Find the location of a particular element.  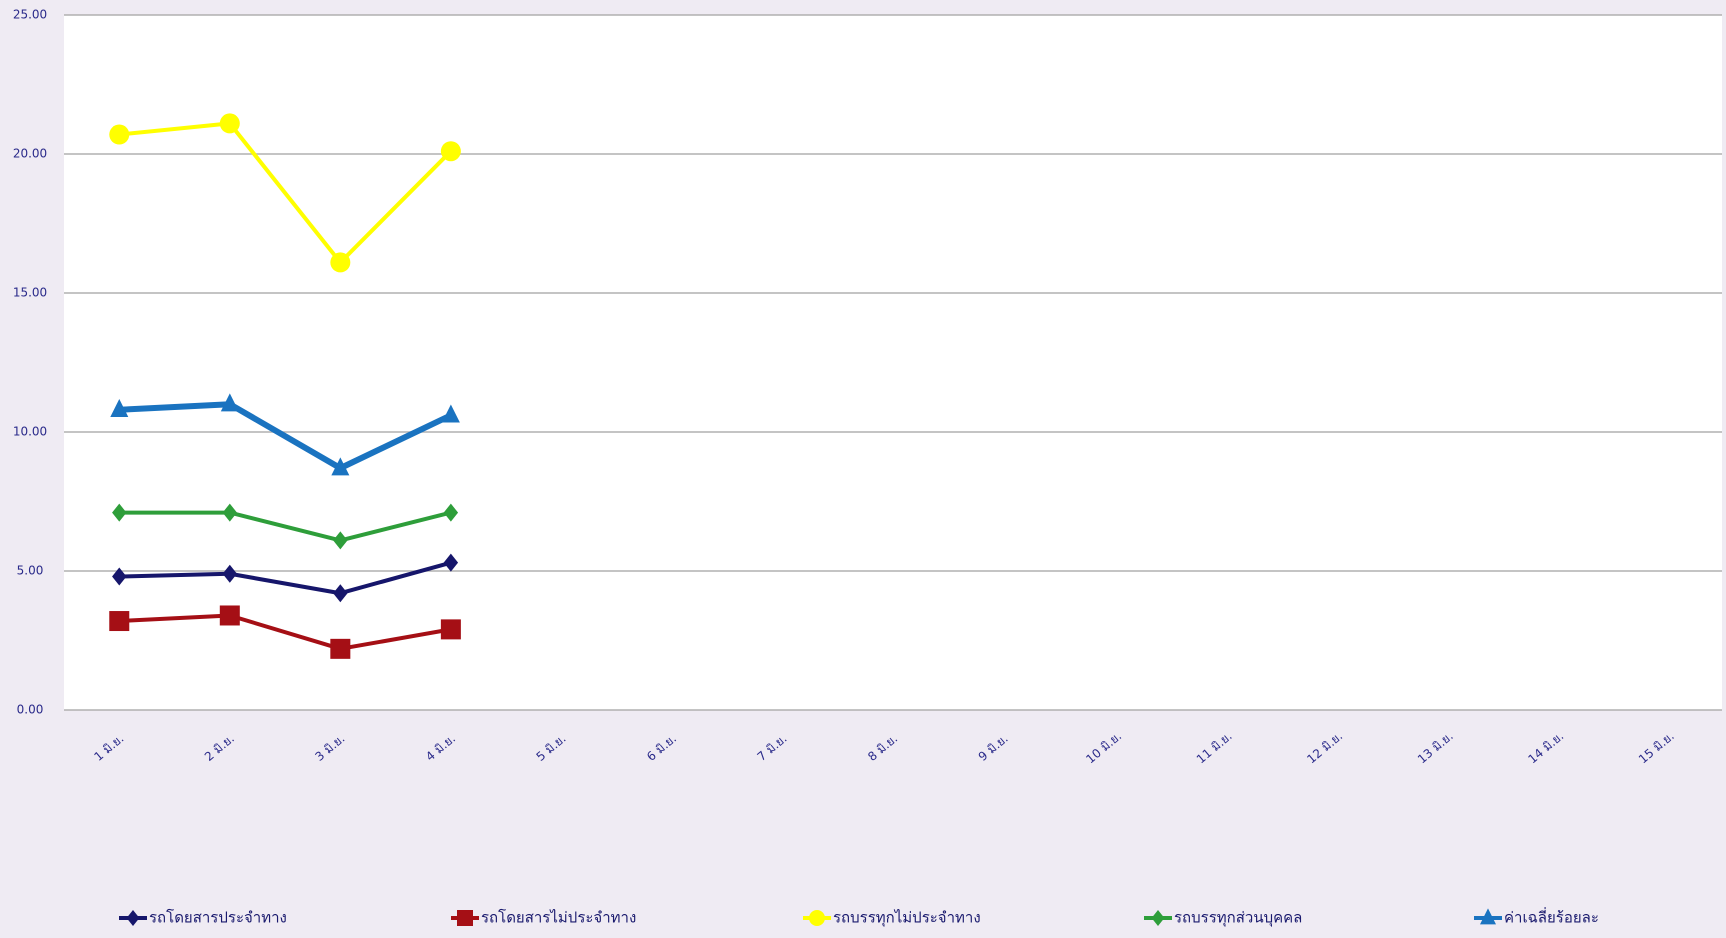

x-tick-label: 14 มิ.ย. is located at coordinates (1545, 748).